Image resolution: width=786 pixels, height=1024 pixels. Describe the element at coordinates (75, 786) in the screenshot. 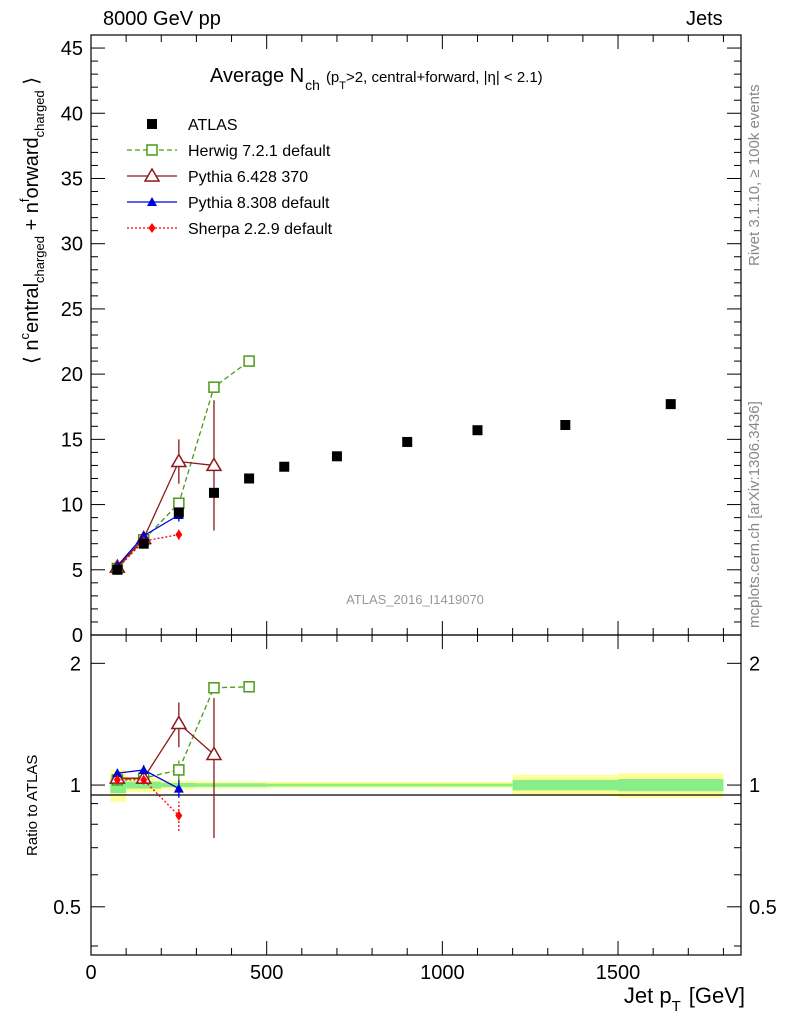

I see `ratio-y-tick-label: 1` at that location.